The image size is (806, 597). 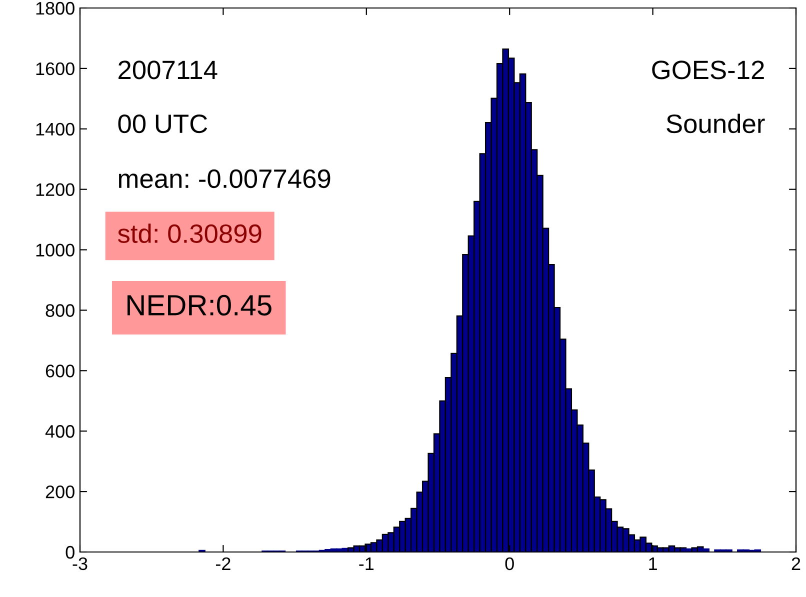 I want to click on y-tick-label: 1600, so click(x=55, y=69).